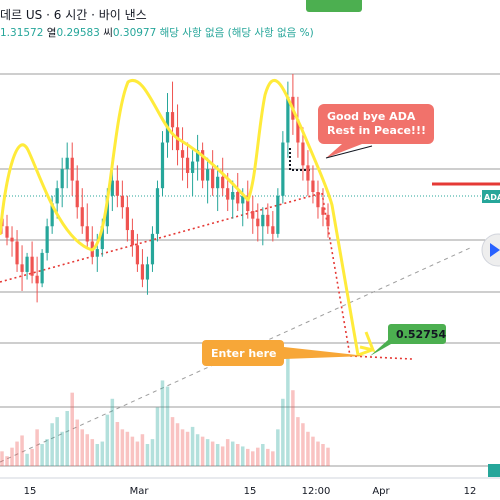 The height and width of the screenshot is (500, 500). Describe the element at coordinates (367, 342) in the screenshot. I see `highlight-arrowhead` at that location.